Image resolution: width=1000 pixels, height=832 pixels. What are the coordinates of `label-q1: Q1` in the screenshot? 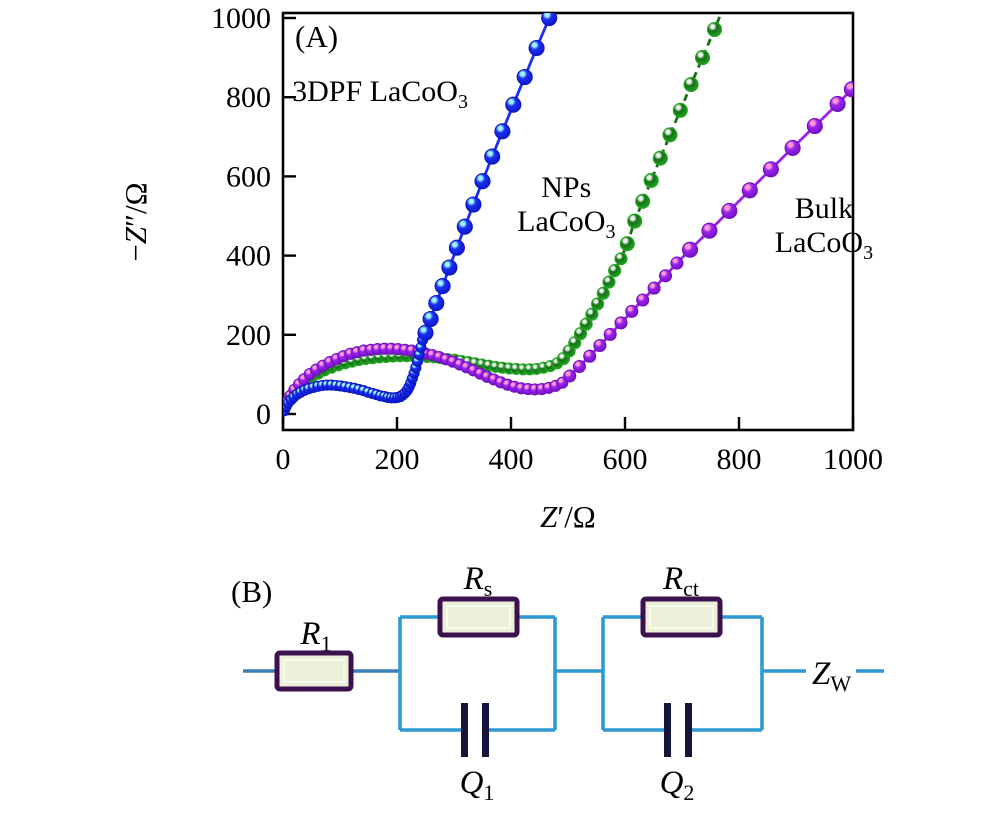 It's located at (477, 785).